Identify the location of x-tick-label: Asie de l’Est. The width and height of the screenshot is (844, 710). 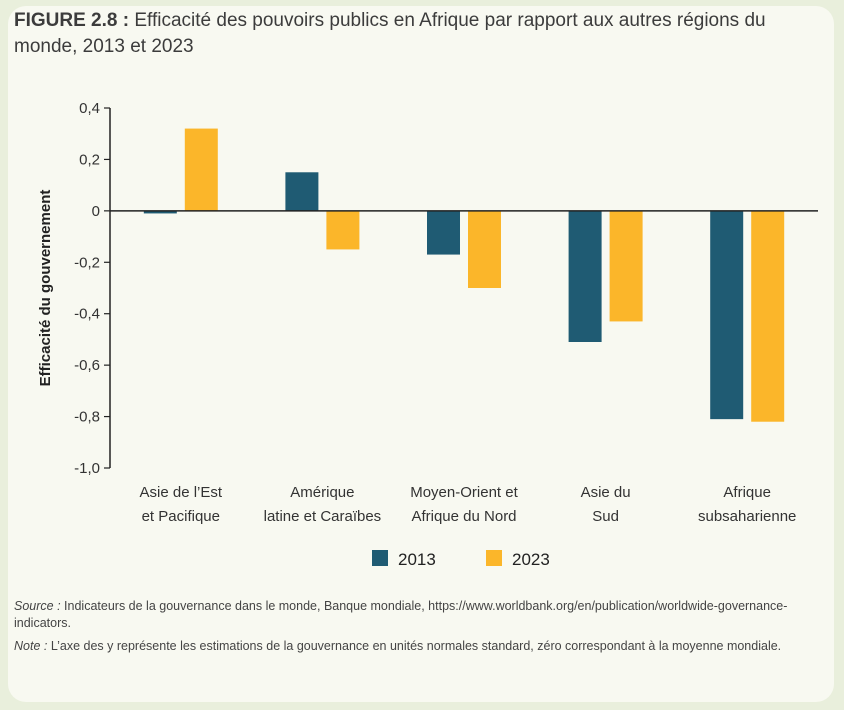
(181, 492).